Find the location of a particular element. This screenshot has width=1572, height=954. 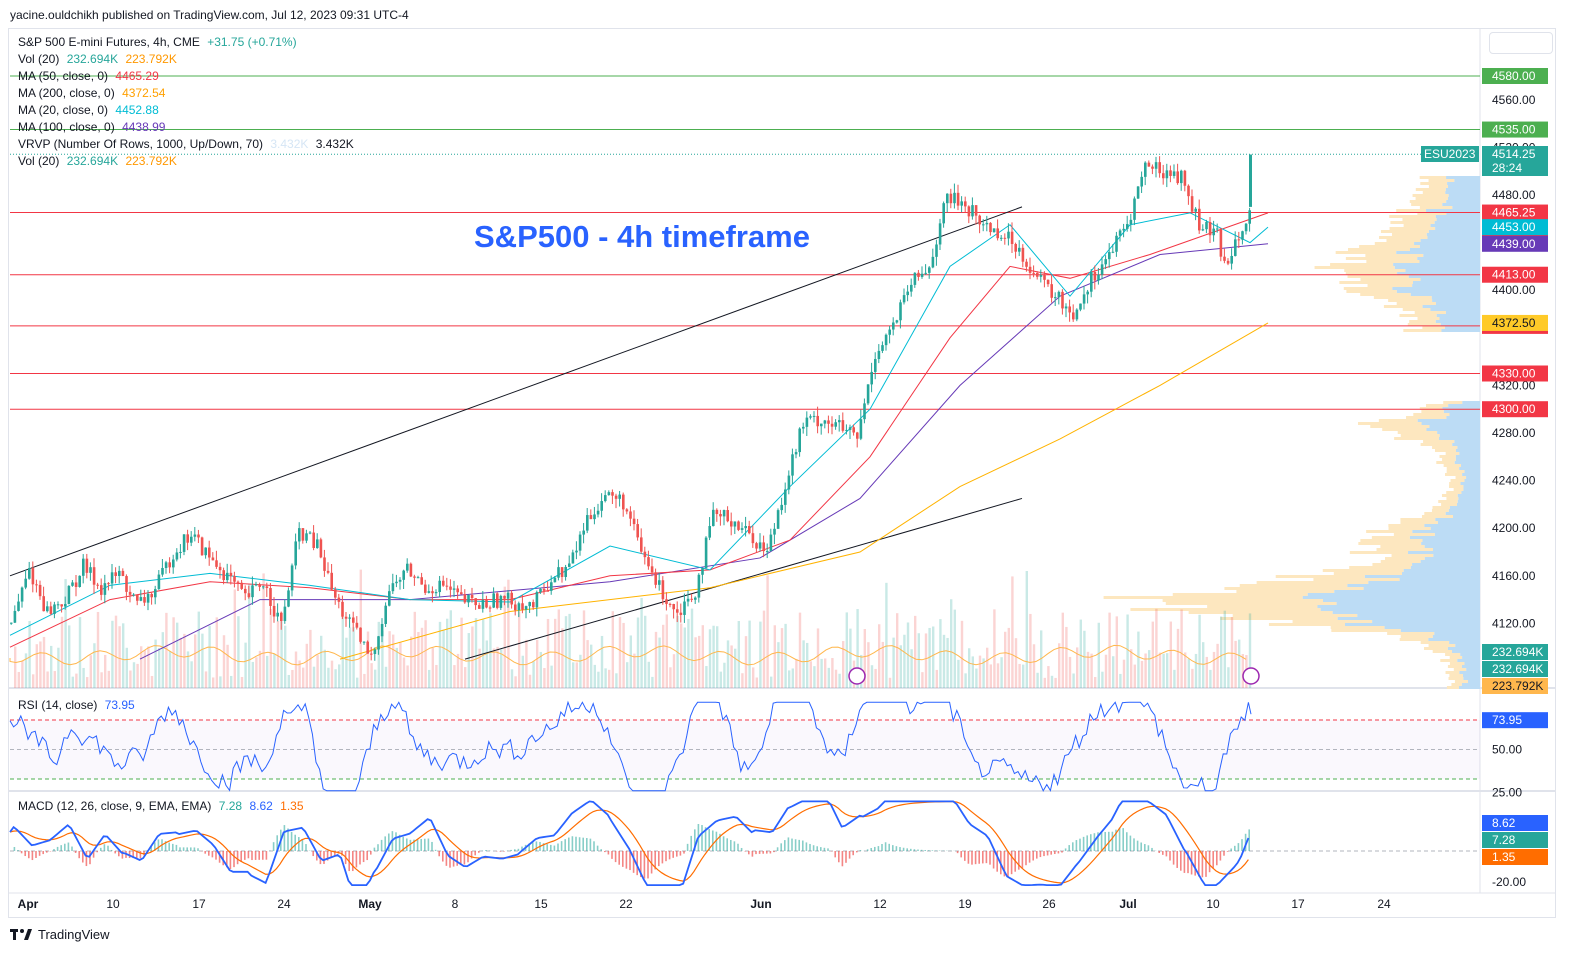

rsi-line is located at coordinates (630, 746).